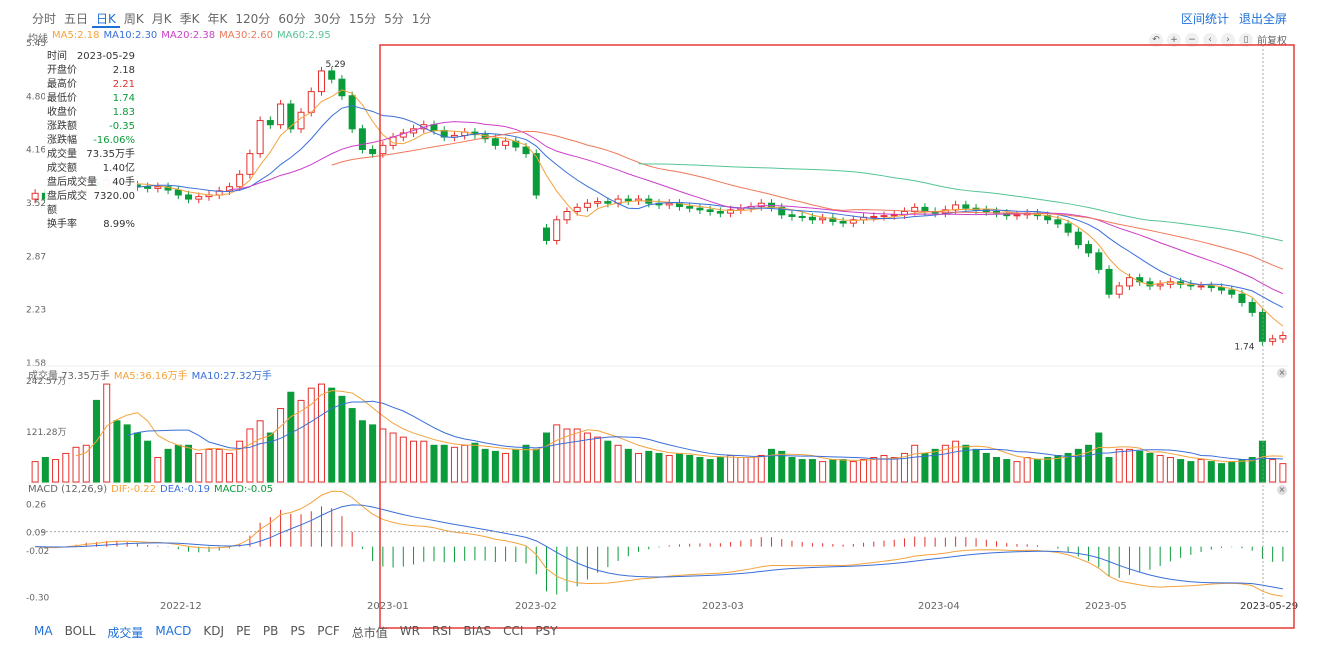 This screenshot has width=1317, height=648. Describe the element at coordinates (705, 430) in the screenshot. I see `vol-ma10-line` at that location.